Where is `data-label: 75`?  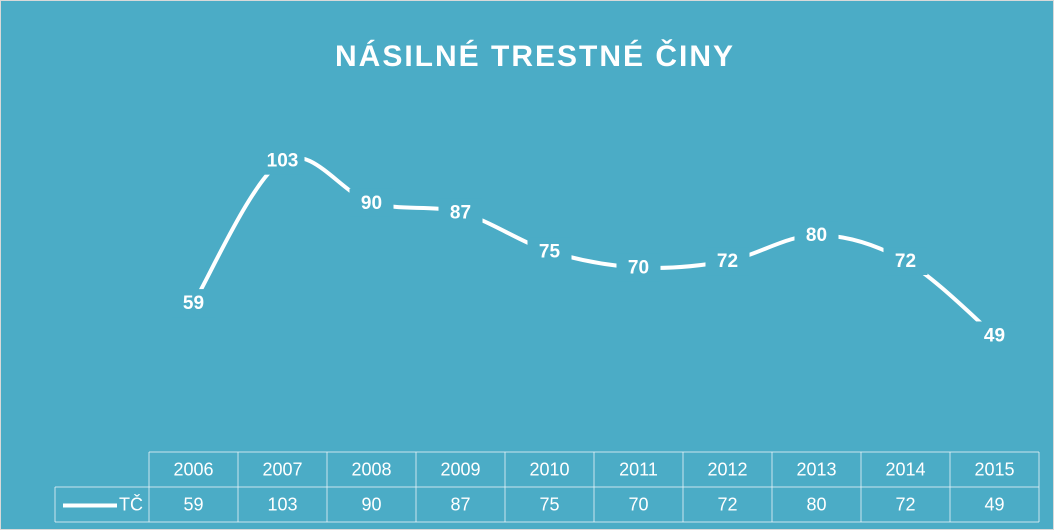 data-label: 75 is located at coordinates (550, 251).